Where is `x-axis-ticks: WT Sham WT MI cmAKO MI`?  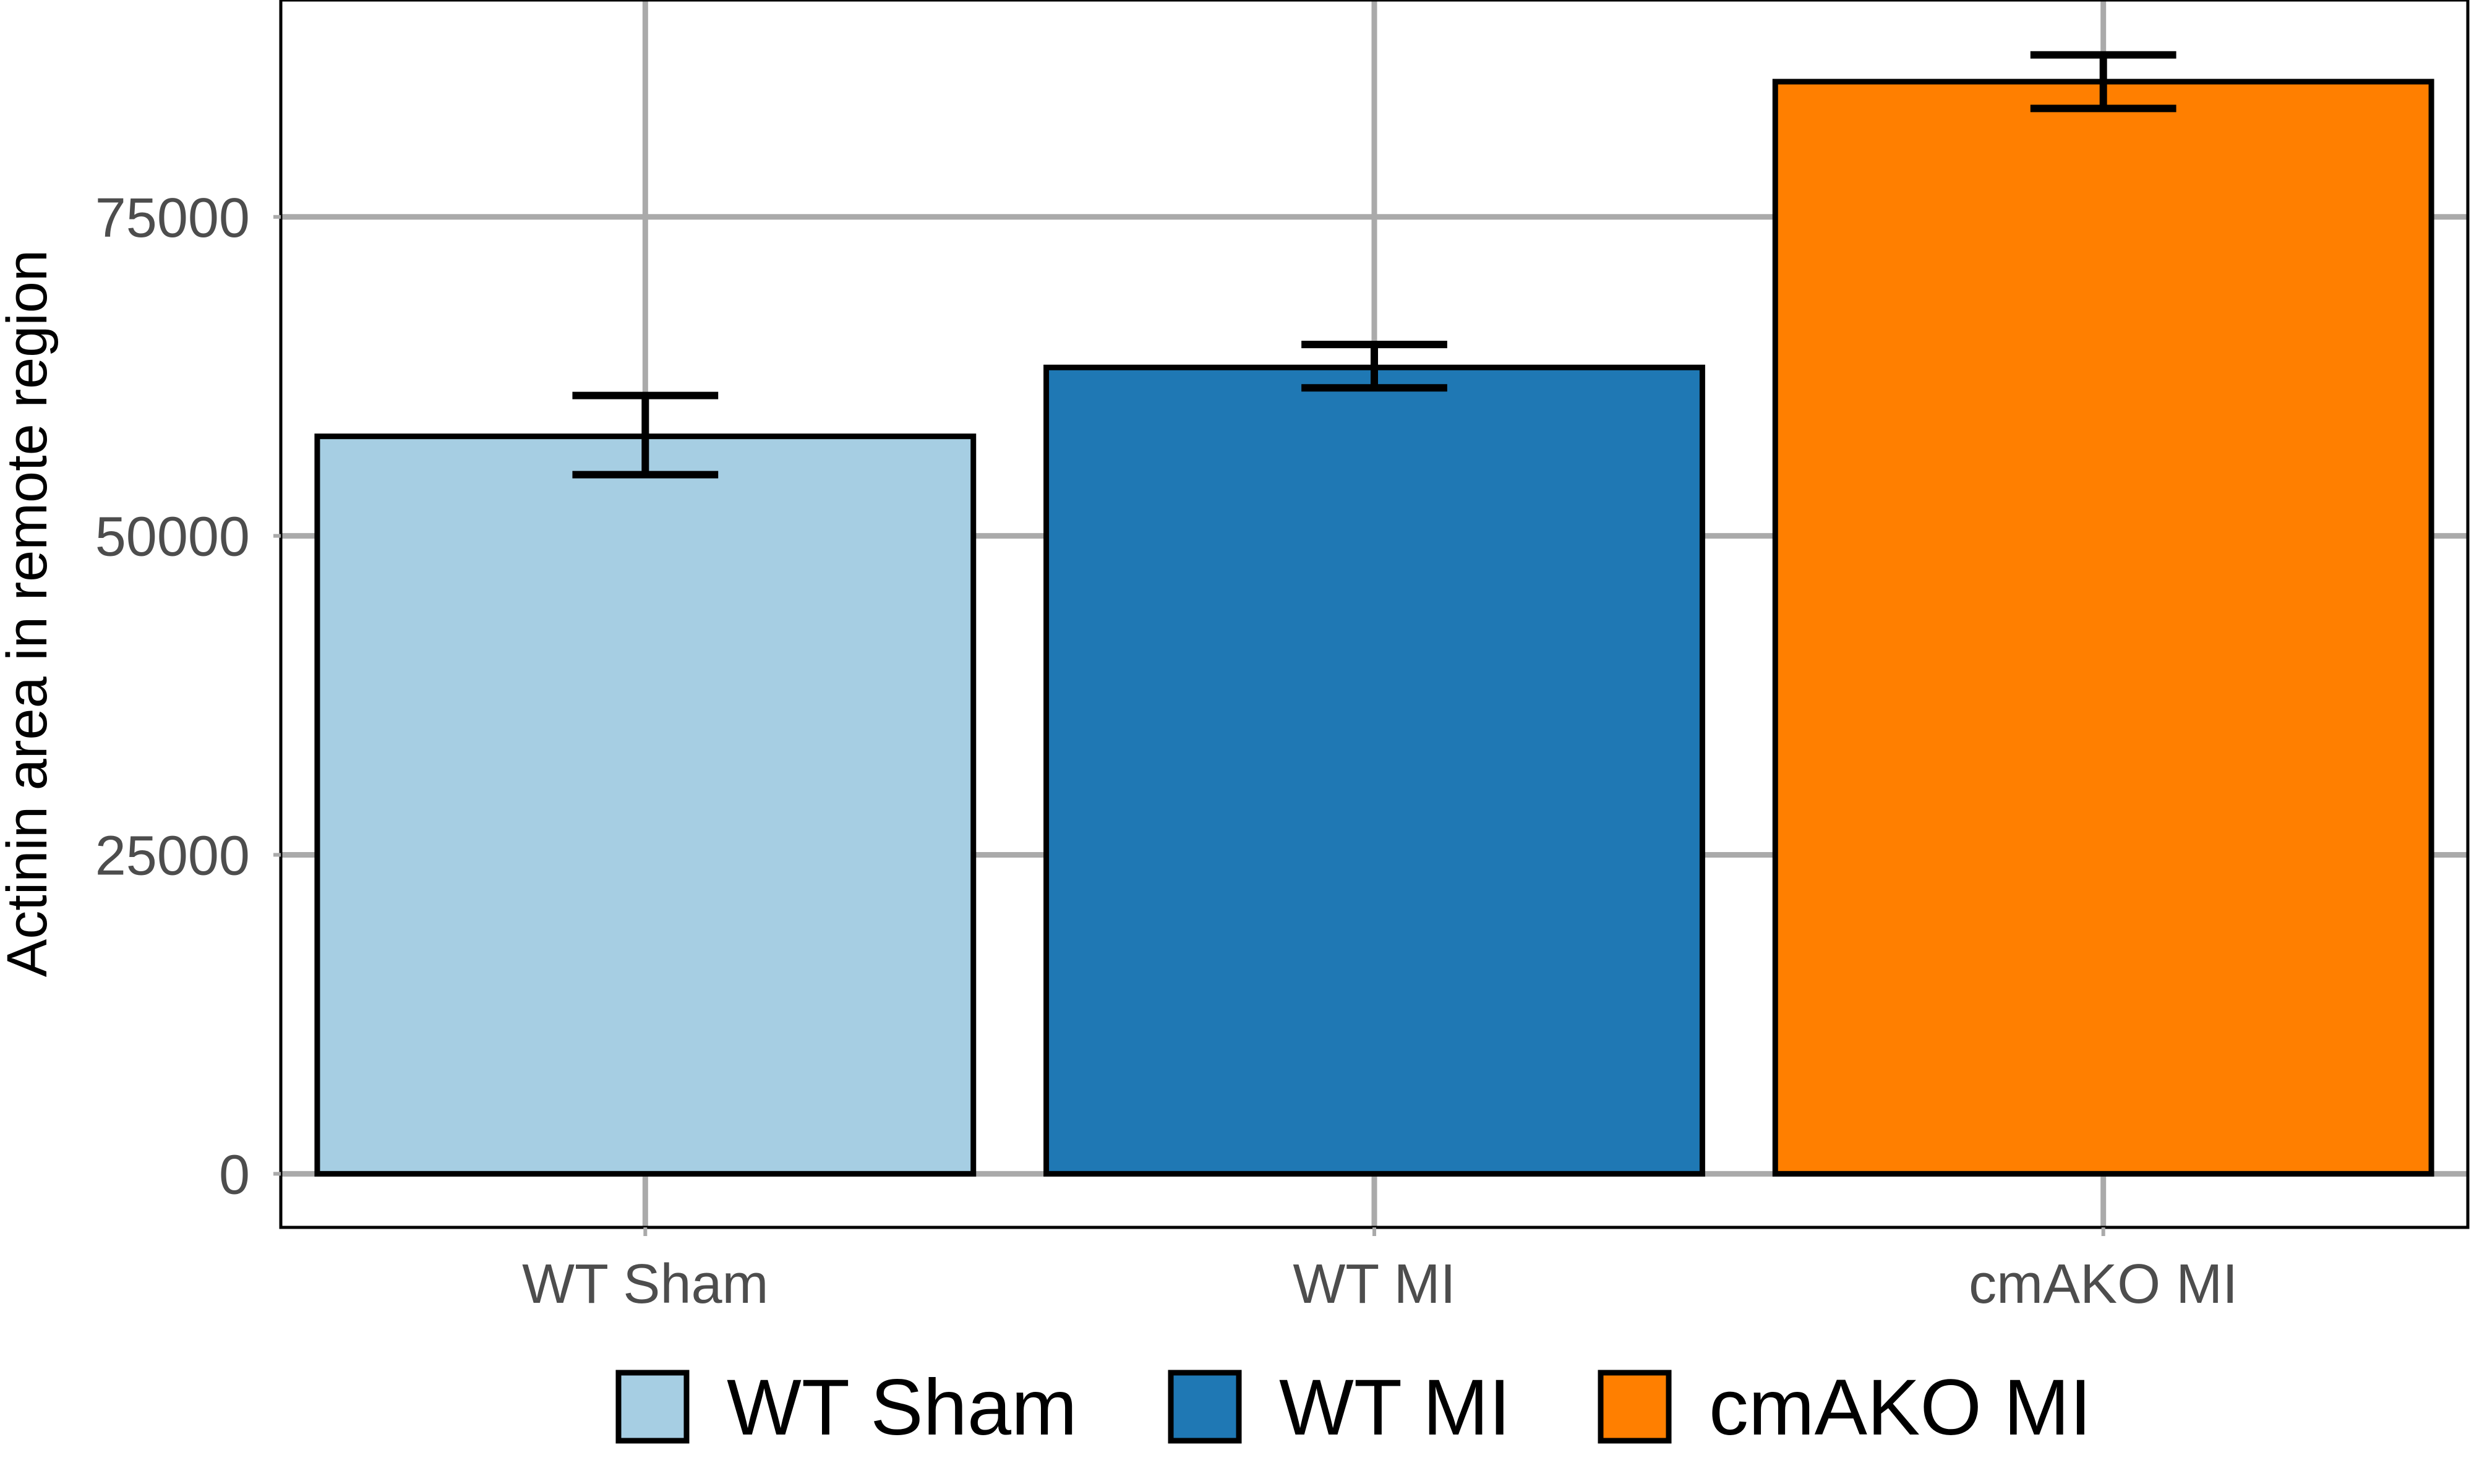 x-axis-ticks: WT Sham WT MI cmAKO MI is located at coordinates (1380, 1271).